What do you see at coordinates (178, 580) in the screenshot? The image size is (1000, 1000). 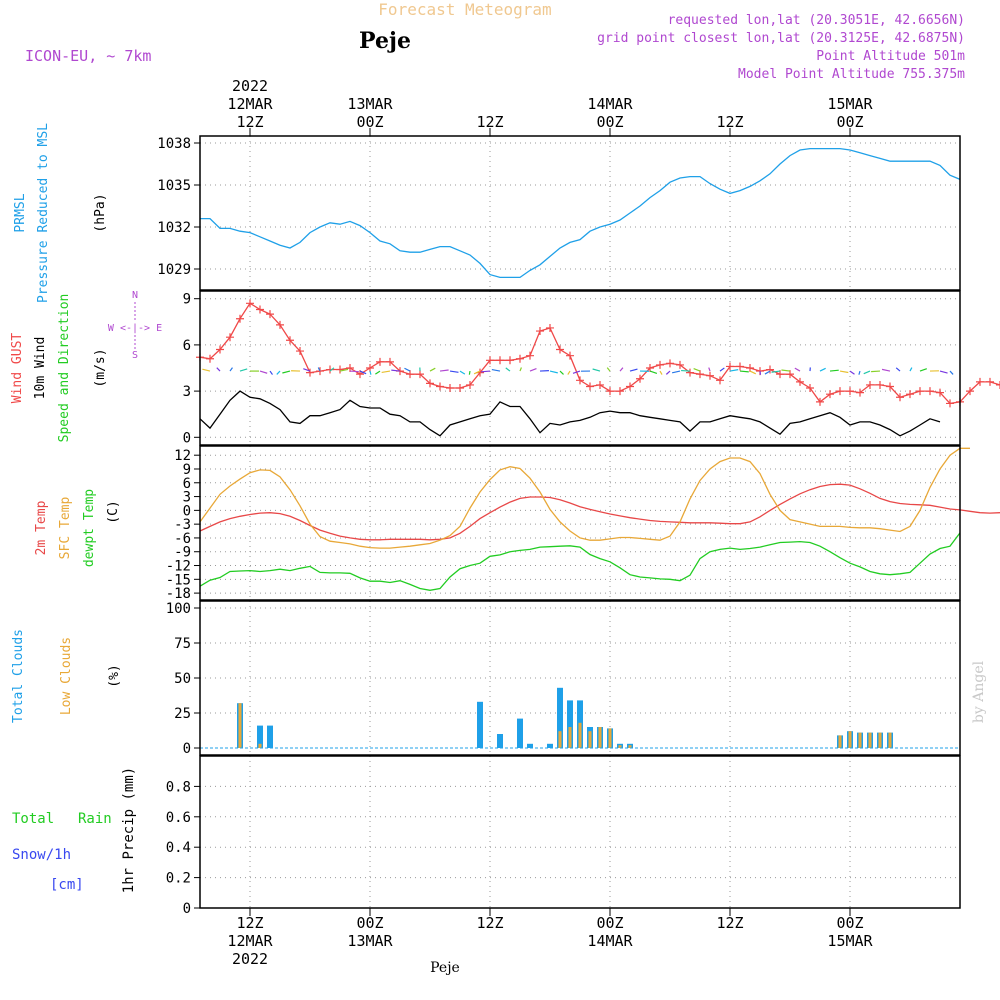 I see `ytick-label: -15` at bounding box center [178, 580].